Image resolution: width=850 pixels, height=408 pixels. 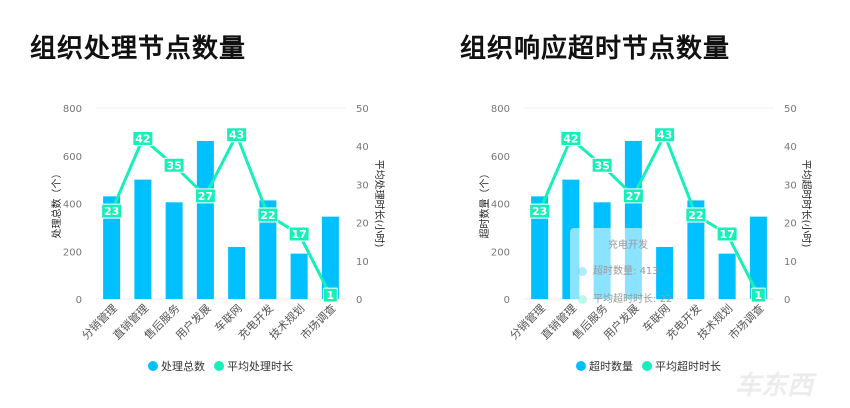 I want to click on legend-bar-label: 超时数量, so click(x=611, y=366).